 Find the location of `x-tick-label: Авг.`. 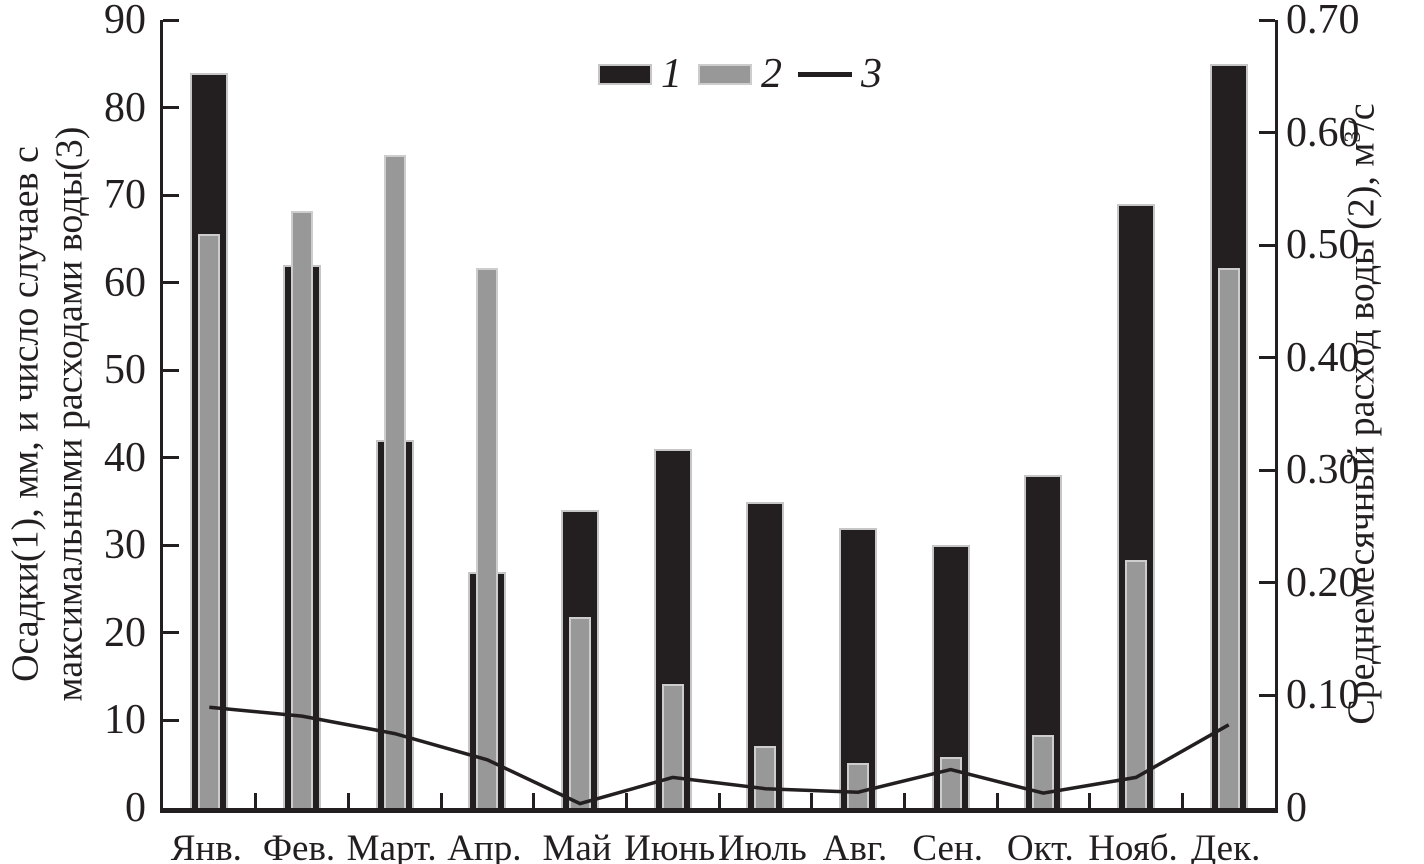

x-tick-label: Авг. is located at coordinates (855, 846).